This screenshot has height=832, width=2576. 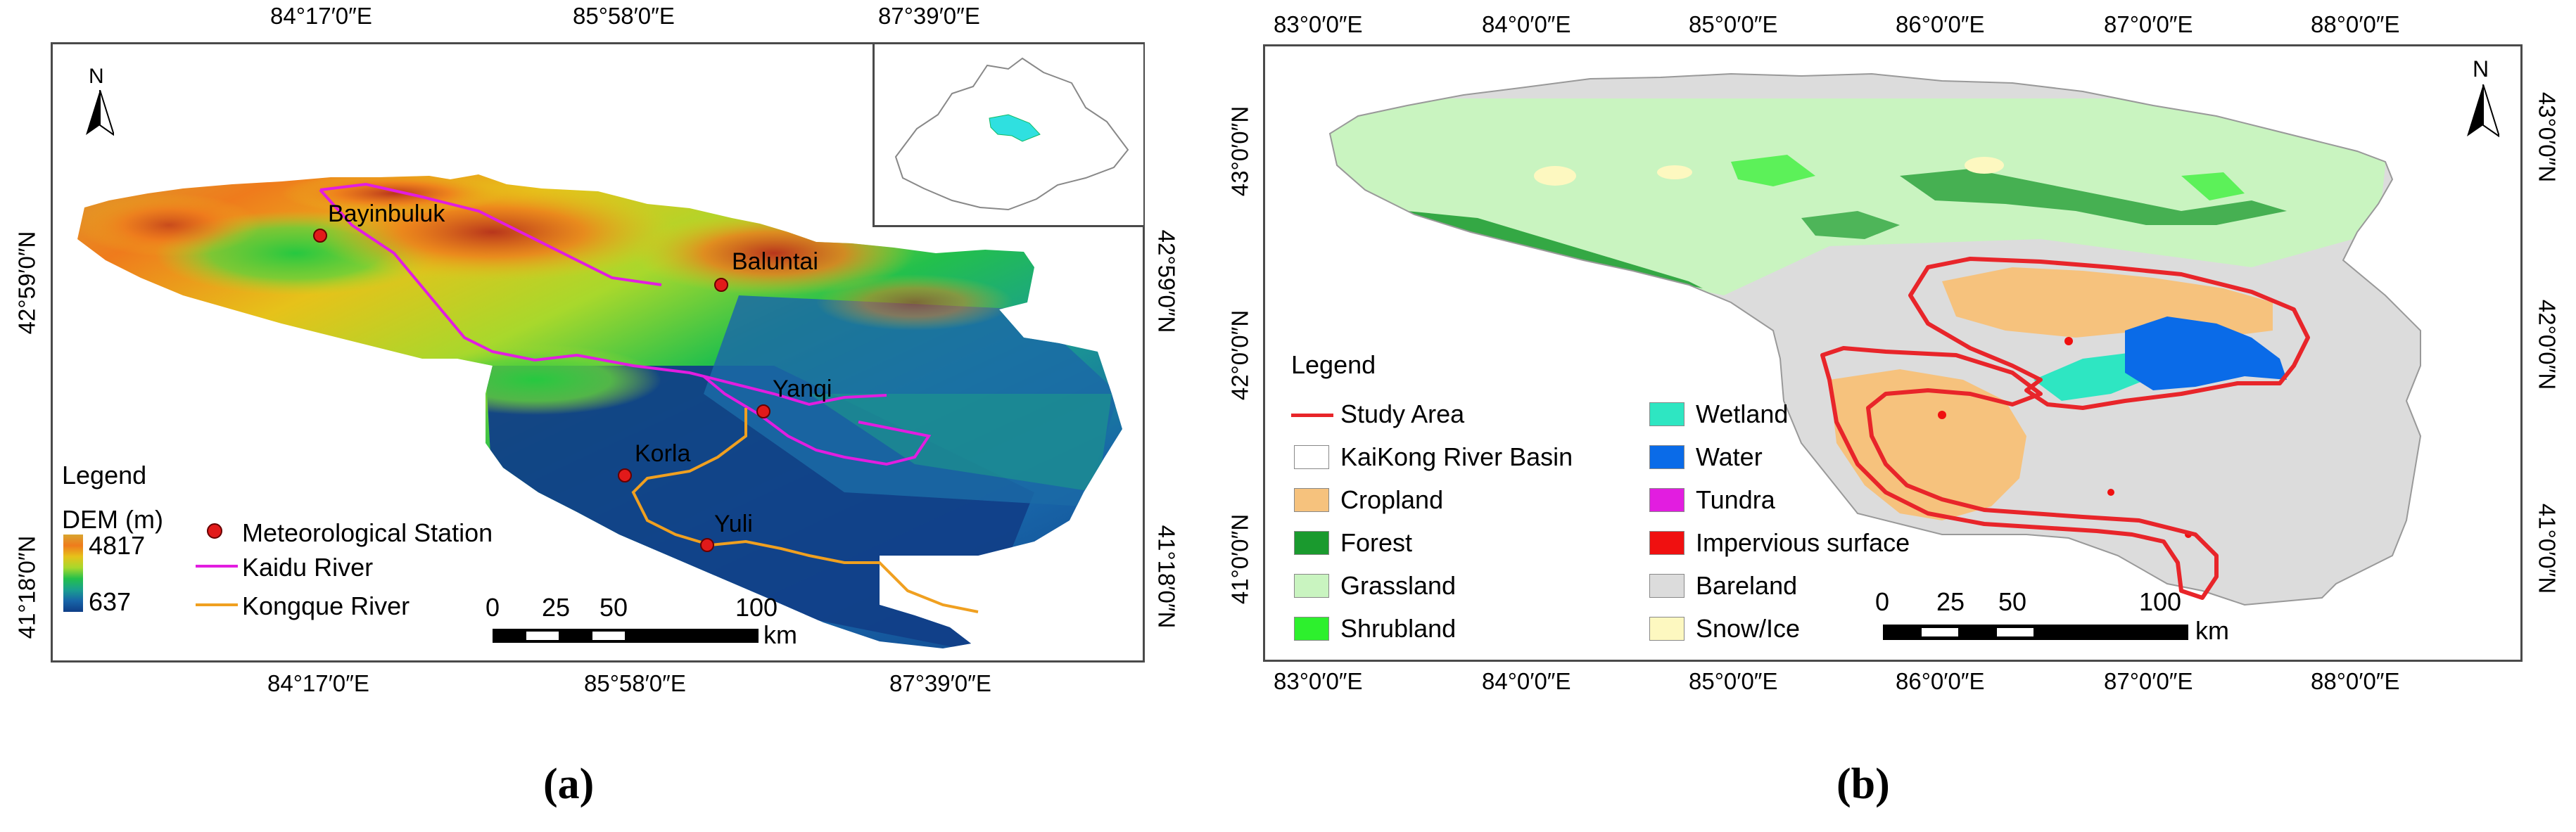 I want to click on kaidu-river, so click(x=625, y=324).